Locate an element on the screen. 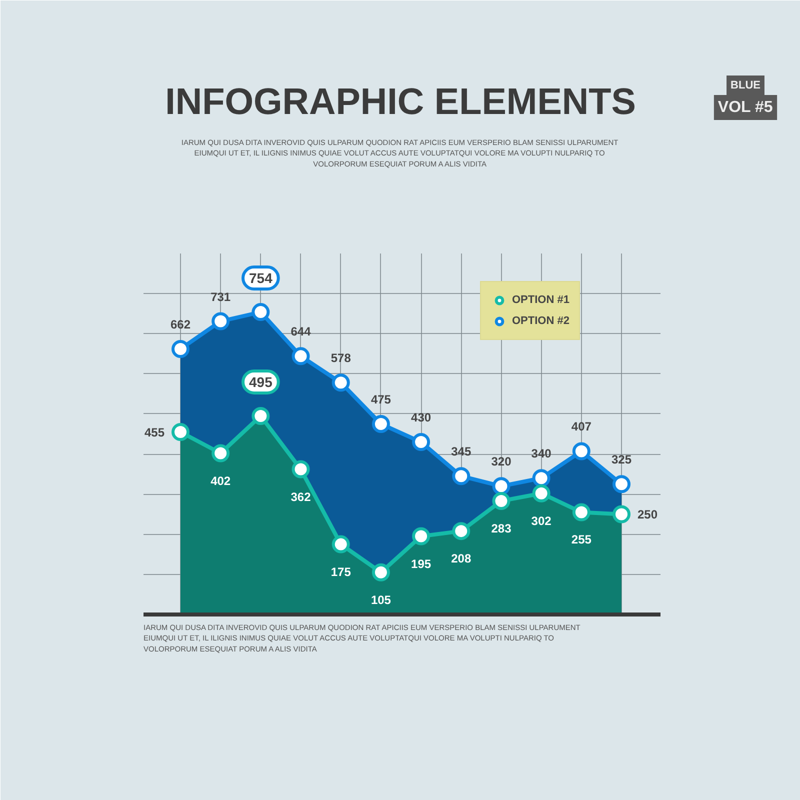 This screenshot has height=800, width=800. legend-label: OPTION #2 is located at coordinates (541, 321).